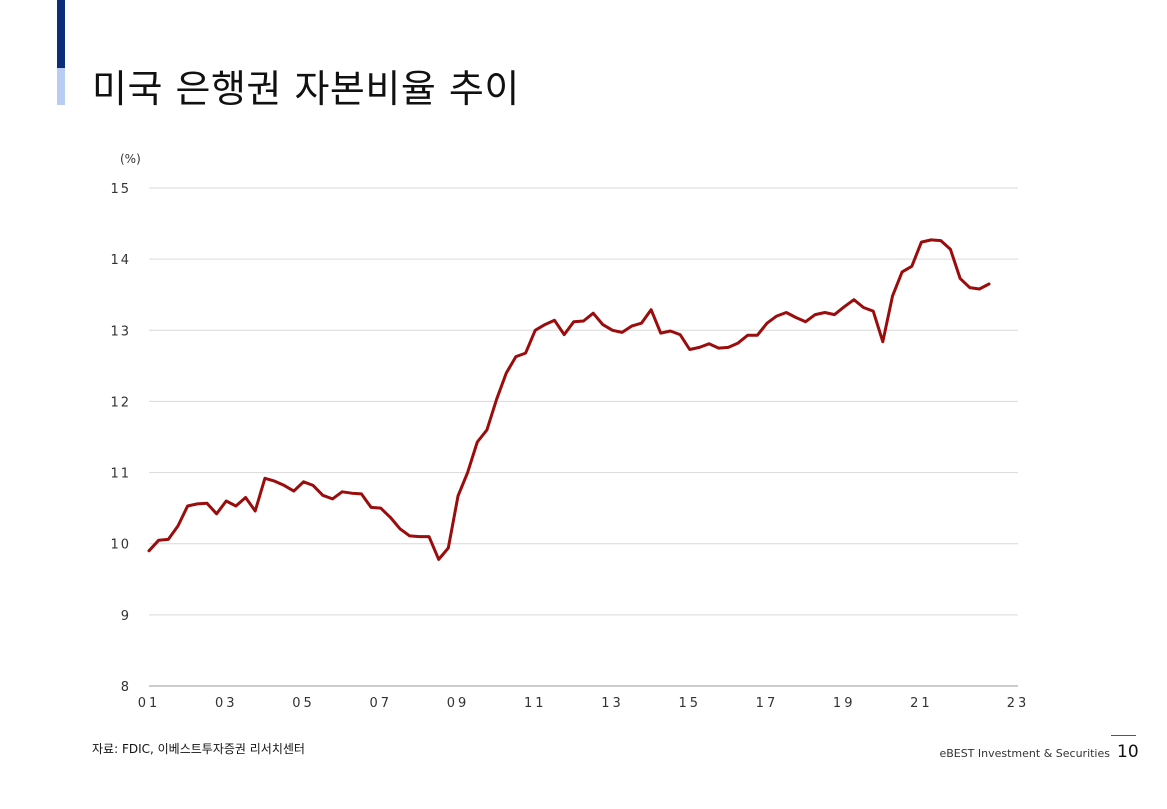 The height and width of the screenshot is (809, 1167). What do you see at coordinates (306, 89) in the screenshot?
I see `page-title: 미국 은행권 자본비율 추이` at bounding box center [306, 89].